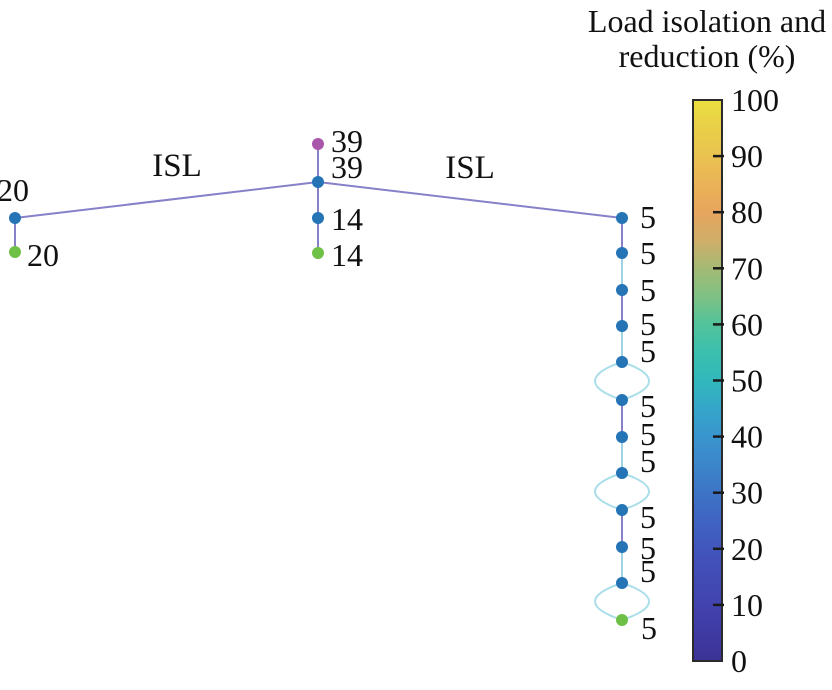 This screenshot has width=832, height=690. Describe the element at coordinates (347, 255) in the screenshot. I see `node-label-C4: 14` at that location.